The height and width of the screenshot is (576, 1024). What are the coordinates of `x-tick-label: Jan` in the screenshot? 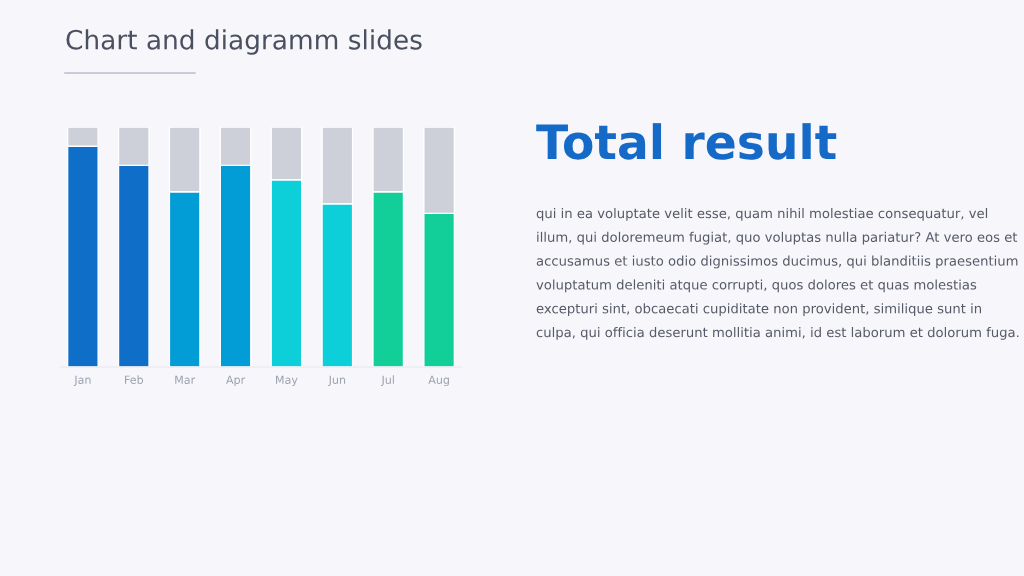 It's located at (82, 380).